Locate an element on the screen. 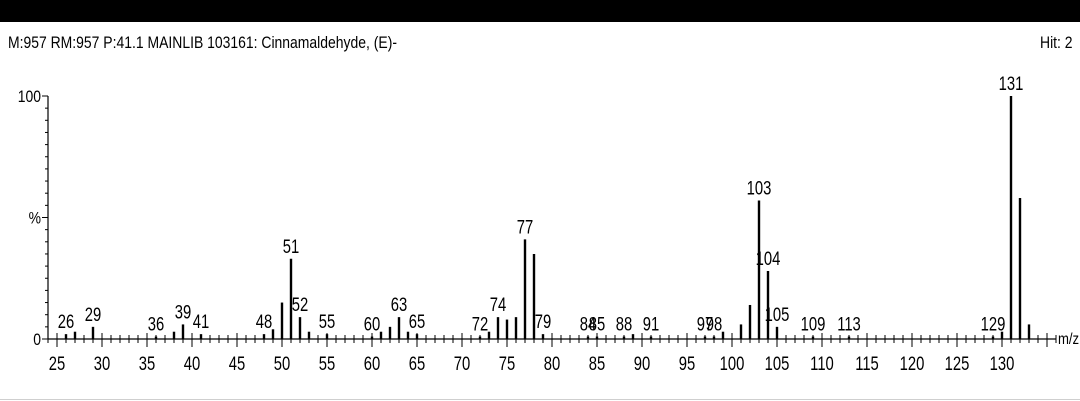 The image size is (1080, 401). y-tick-label: % is located at coordinates (35, 218).